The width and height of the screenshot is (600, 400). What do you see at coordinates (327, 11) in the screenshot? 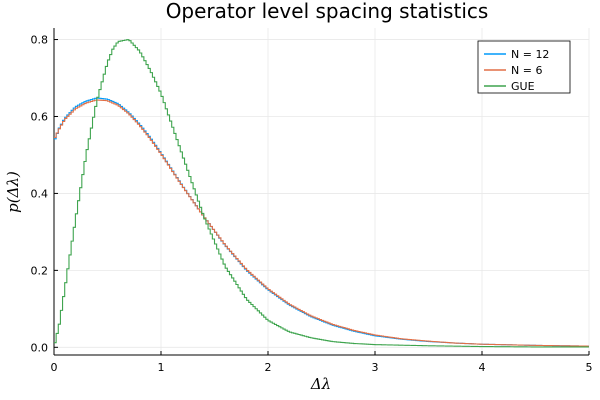
I see `chart-title: Operator level spacing statistics` at bounding box center [327, 11].